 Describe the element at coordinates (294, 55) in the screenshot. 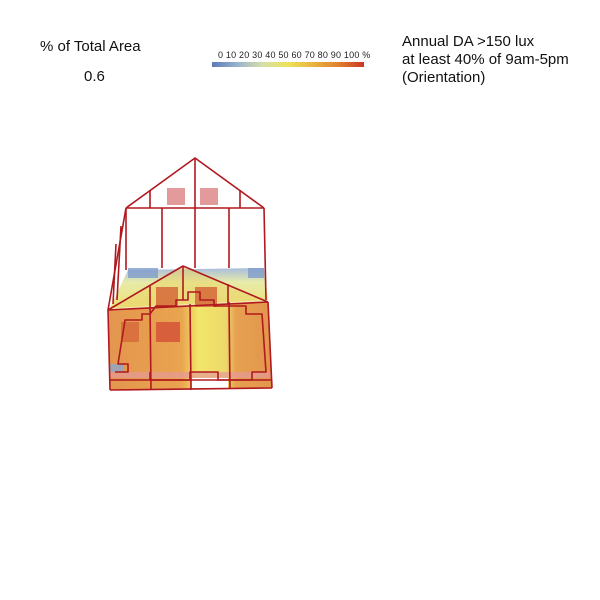

I see `color-scale-ticks: 0 10 20 30 40 50 60 70 80 90 100 %` at that location.